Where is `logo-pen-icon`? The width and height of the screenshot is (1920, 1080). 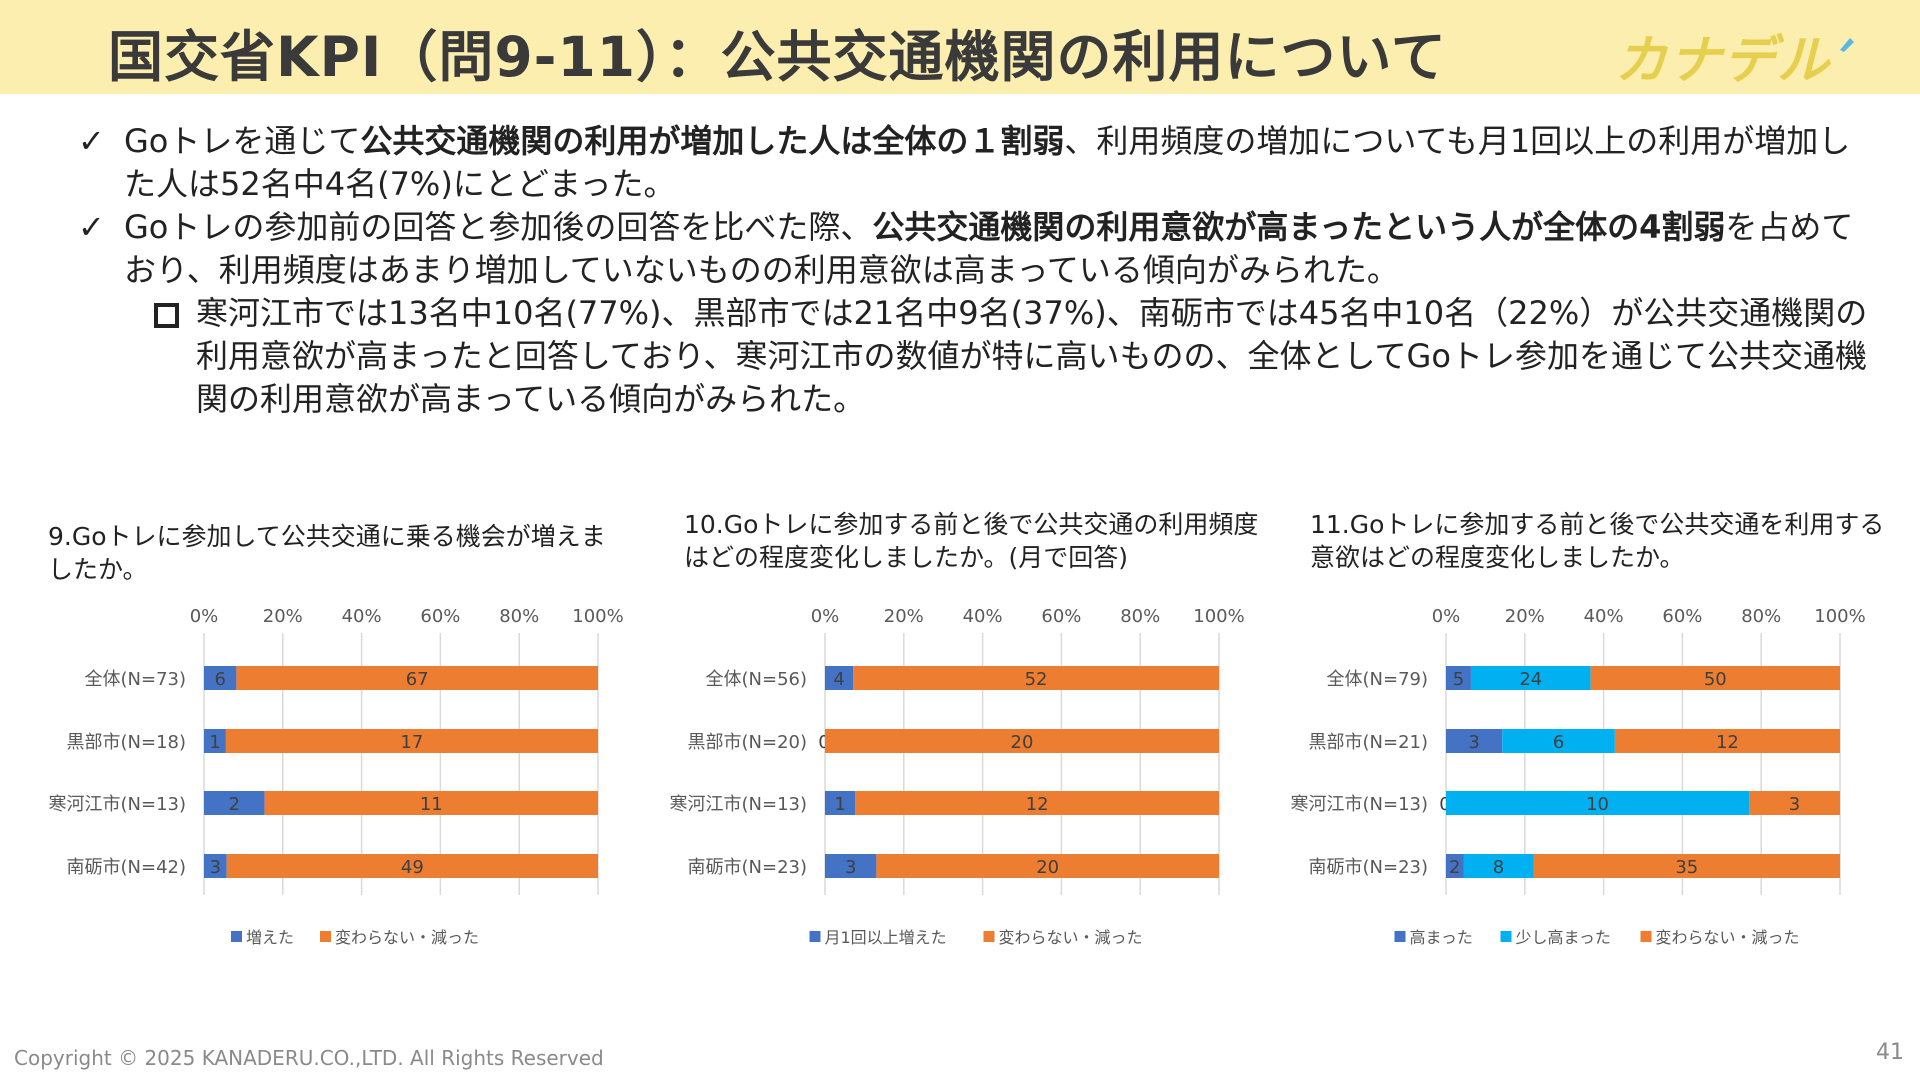 logo-pen-icon is located at coordinates (1847, 45).